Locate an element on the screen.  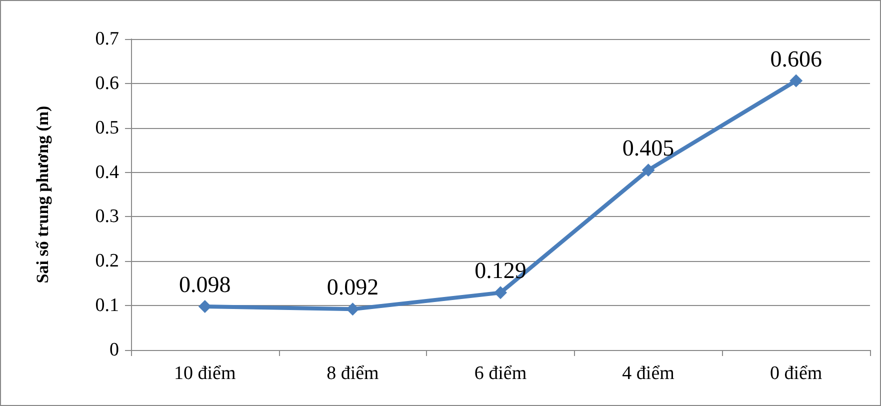
y-tick-label: 0.3 is located at coordinates (107, 217).